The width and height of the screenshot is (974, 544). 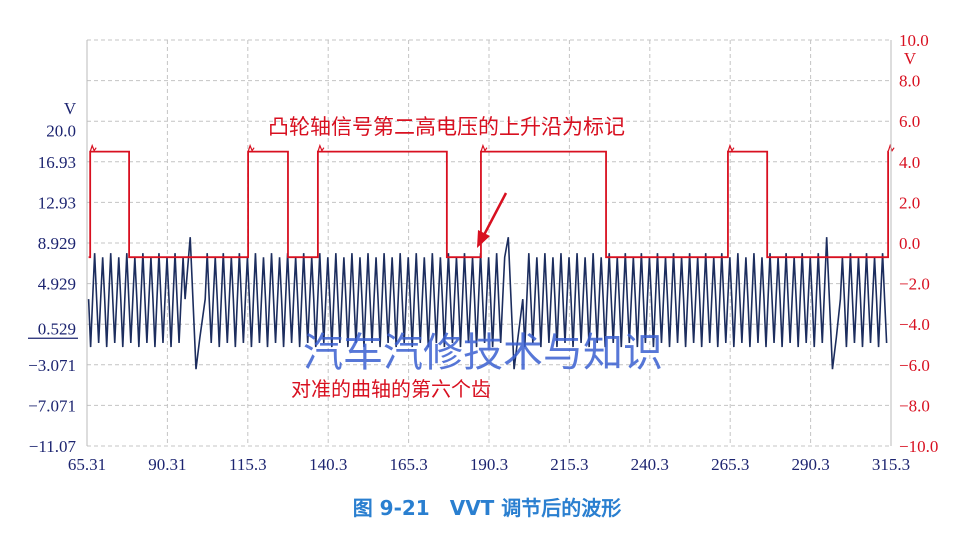 What do you see at coordinates (53, 446) in the screenshot?
I see `left-tick-label: −11.07` at bounding box center [53, 446].